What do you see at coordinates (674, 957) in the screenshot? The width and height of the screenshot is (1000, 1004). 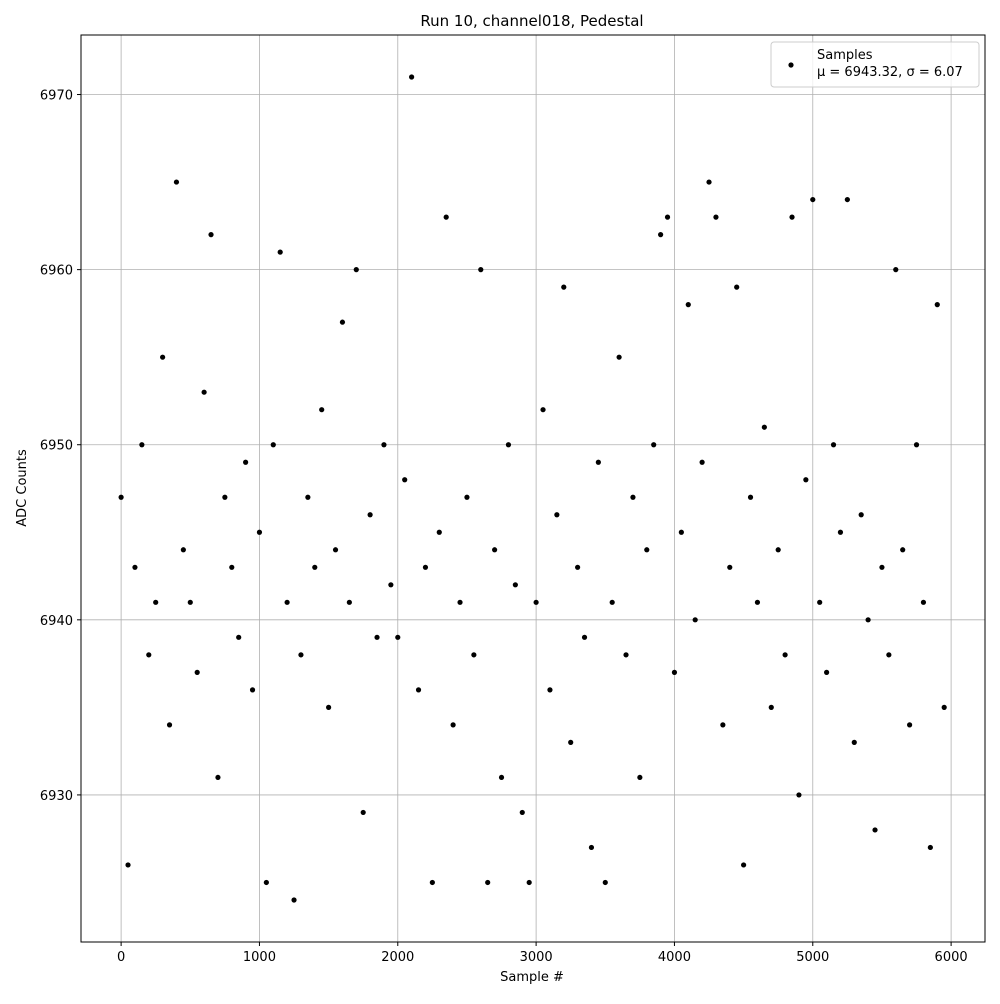 I see `x-tick-label: 4000` at bounding box center [674, 957].